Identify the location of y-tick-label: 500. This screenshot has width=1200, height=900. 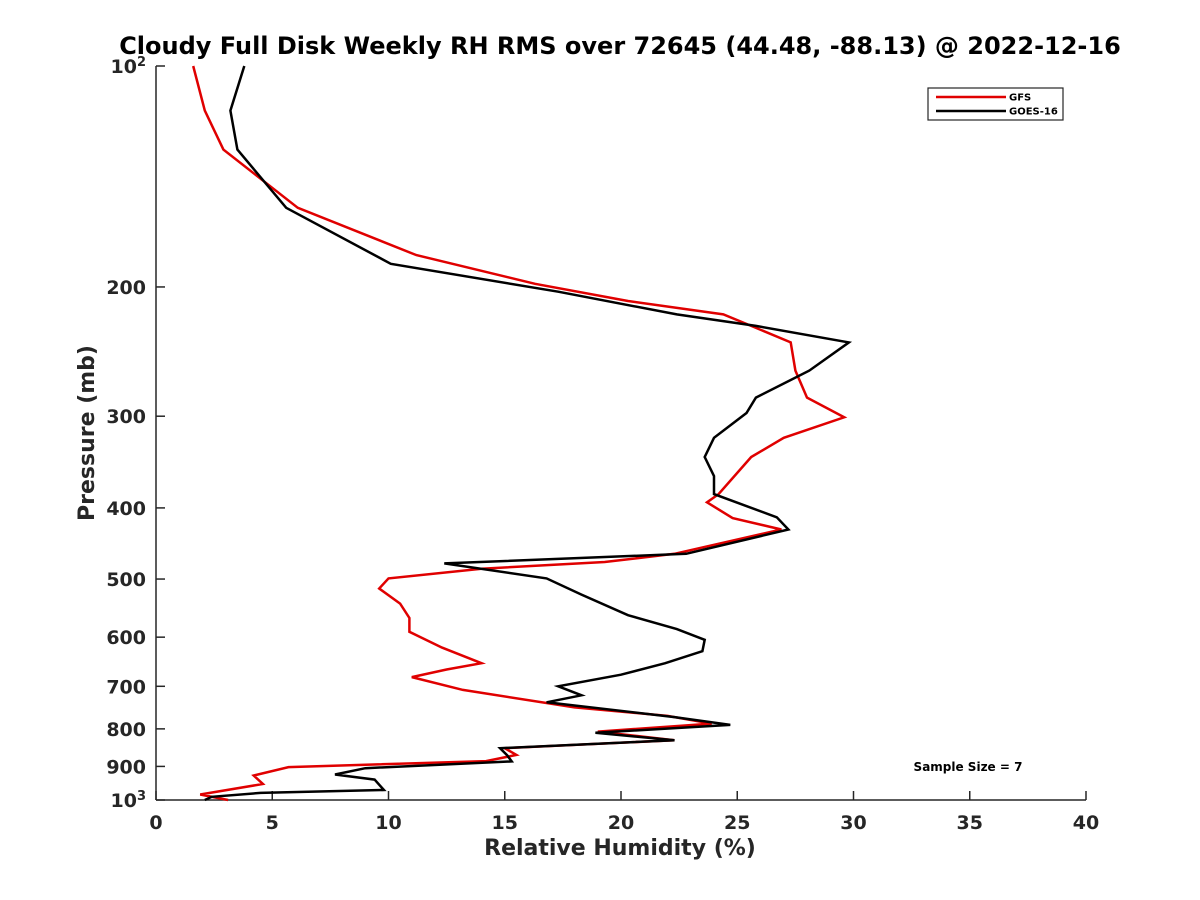
(126, 580).